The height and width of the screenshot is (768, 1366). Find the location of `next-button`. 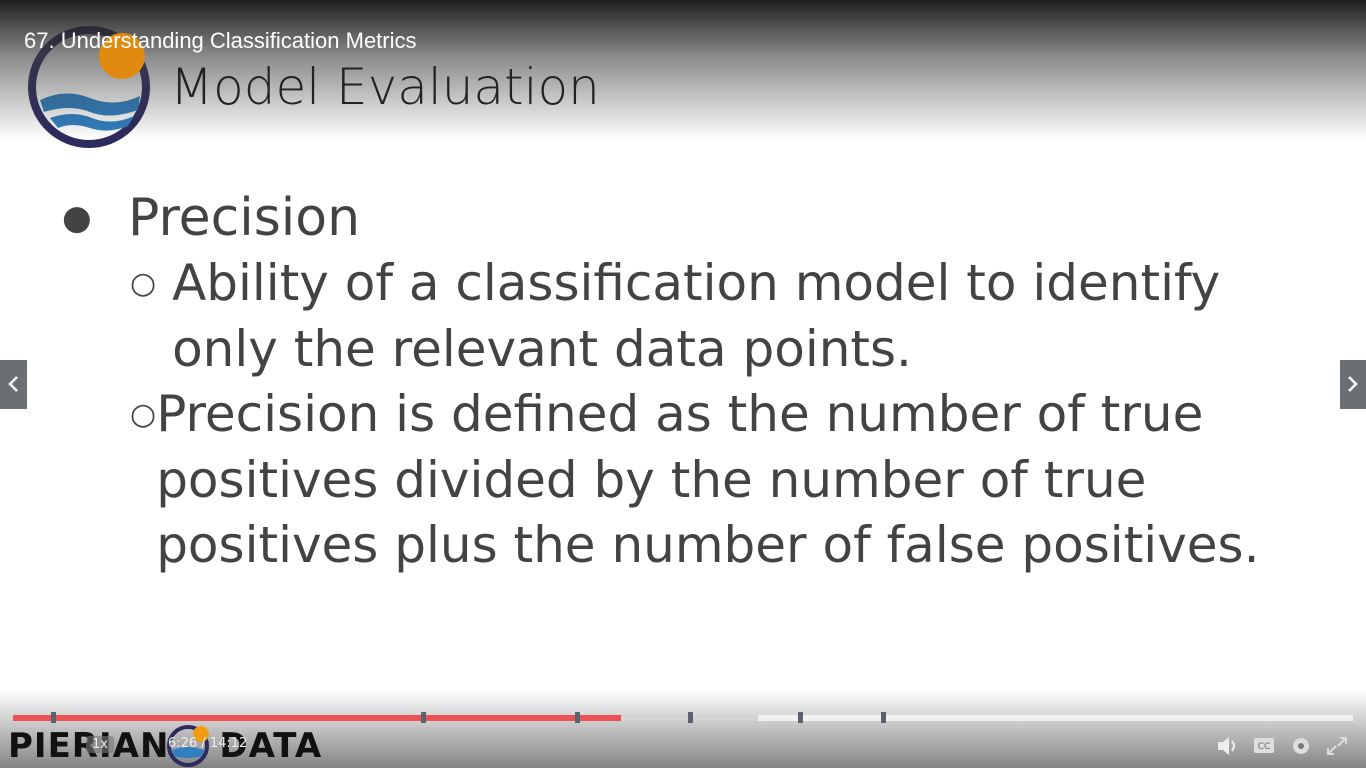

next-button is located at coordinates (1353, 384).